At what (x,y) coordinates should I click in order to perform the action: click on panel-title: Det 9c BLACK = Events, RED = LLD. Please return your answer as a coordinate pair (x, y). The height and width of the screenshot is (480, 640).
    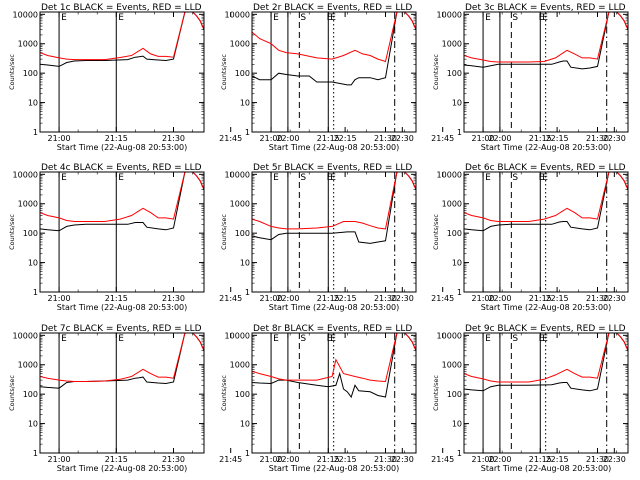
    Looking at the image, I should click on (545, 329).